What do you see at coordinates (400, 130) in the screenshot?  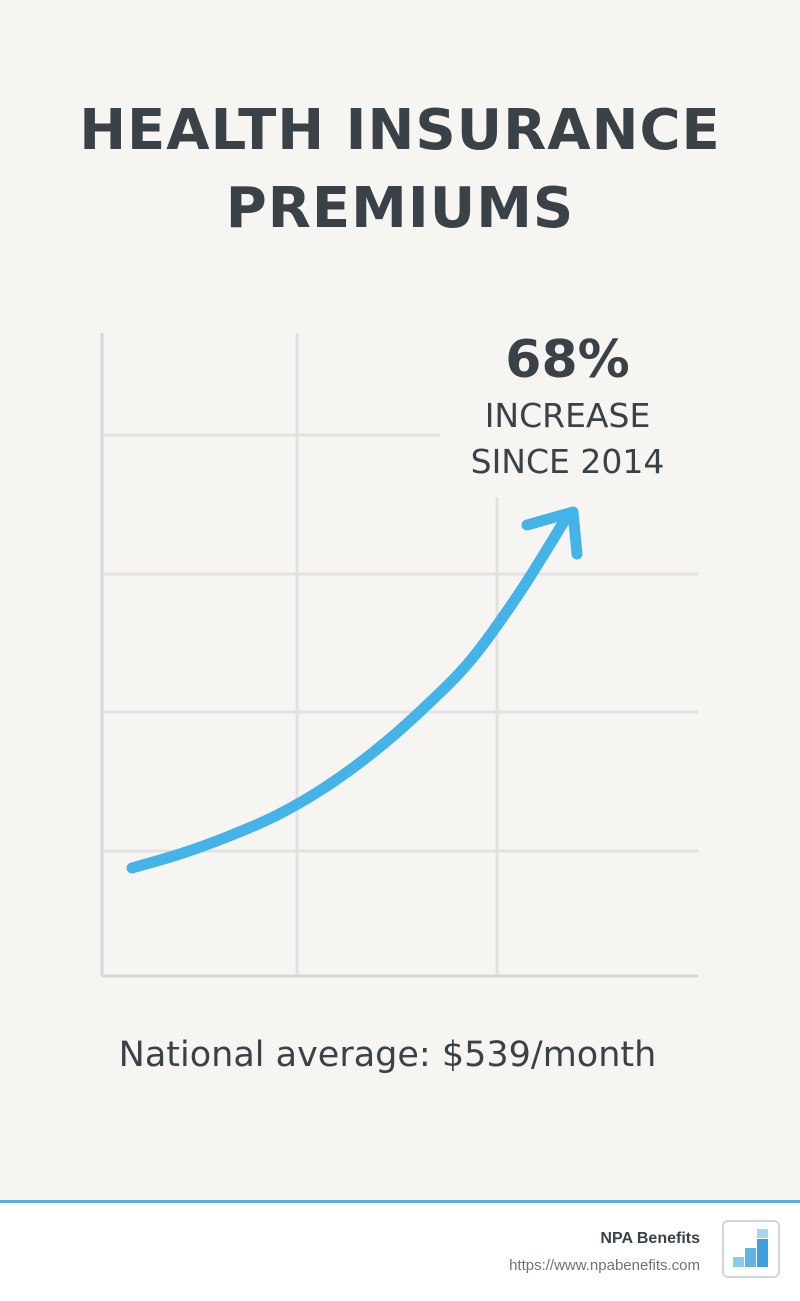 I see `title-line-1: HEALTH INSURANCE` at bounding box center [400, 130].